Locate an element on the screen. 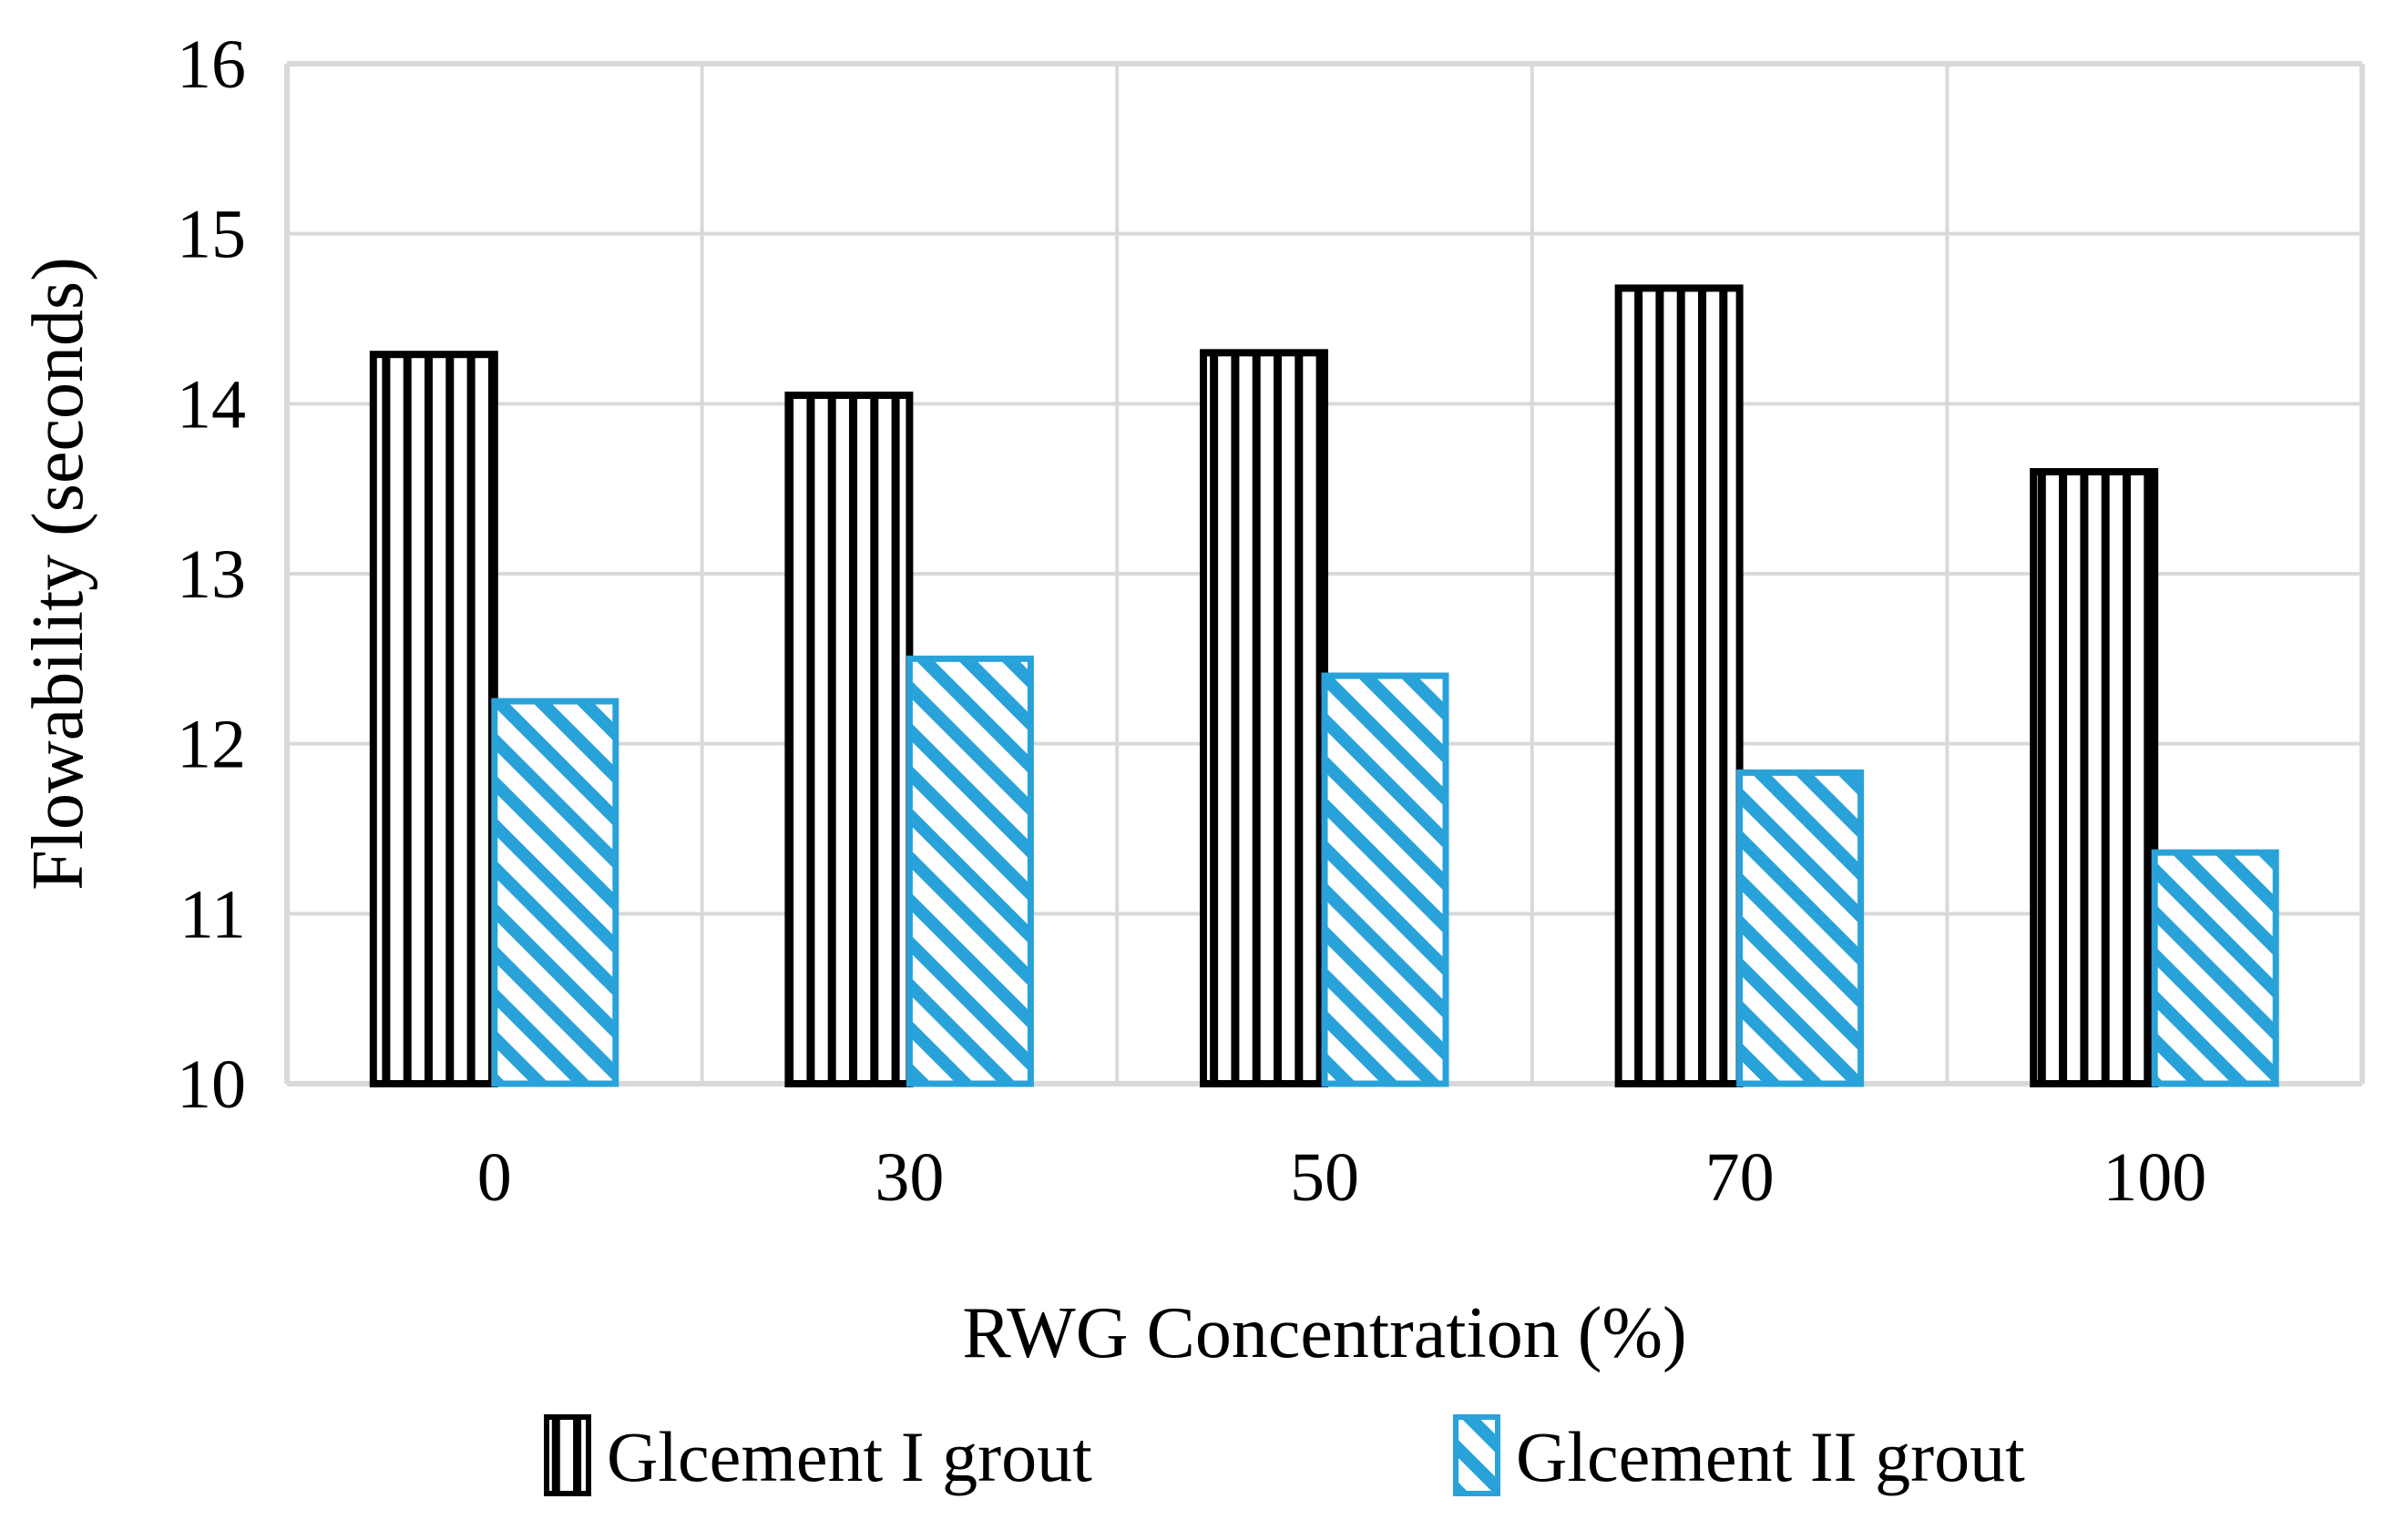  legend-swatch-glcement-ii is located at coordinates (1477, 1455).